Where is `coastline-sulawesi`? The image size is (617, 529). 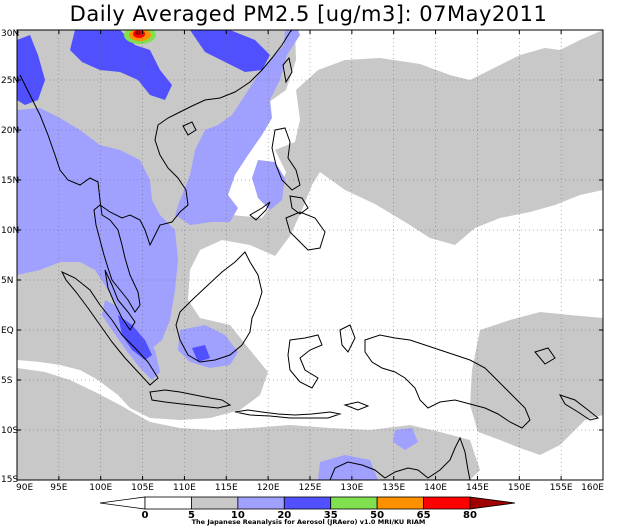
coastline-sulawesi is located at coordinates (305, 361).